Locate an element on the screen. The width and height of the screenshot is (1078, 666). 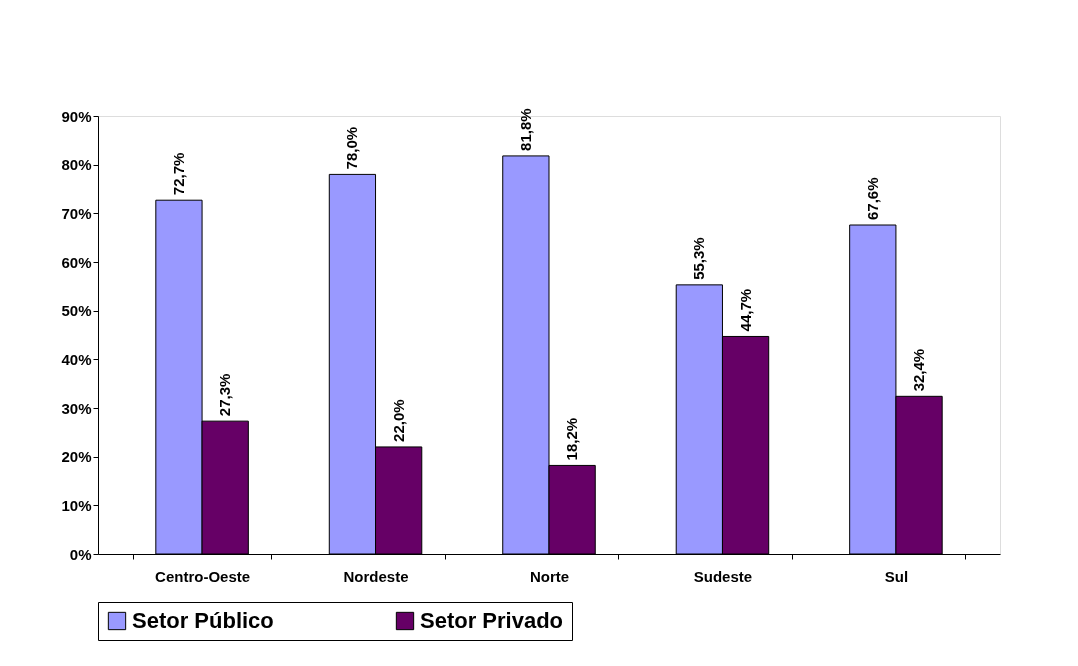
data-label: 18,2% is located at coordinates (572, 439).